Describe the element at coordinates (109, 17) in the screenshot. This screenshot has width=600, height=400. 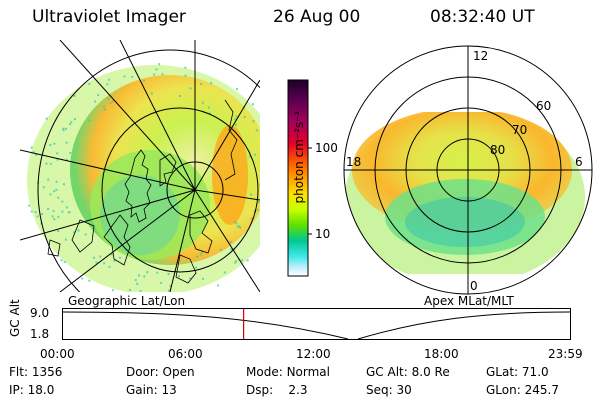
I see `instrument-title: Ultraviolet Imager` at that location.